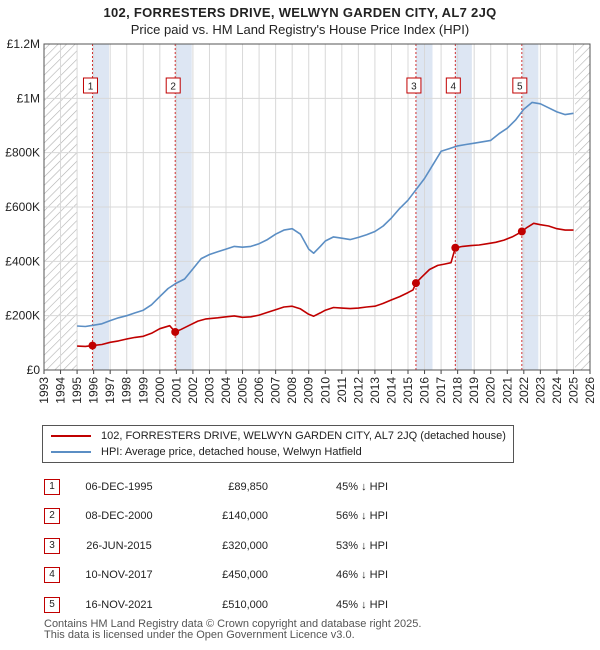 This screenshot has height=650, width=600. I want to click on x-tick-label: 1996, so click(94, 390).